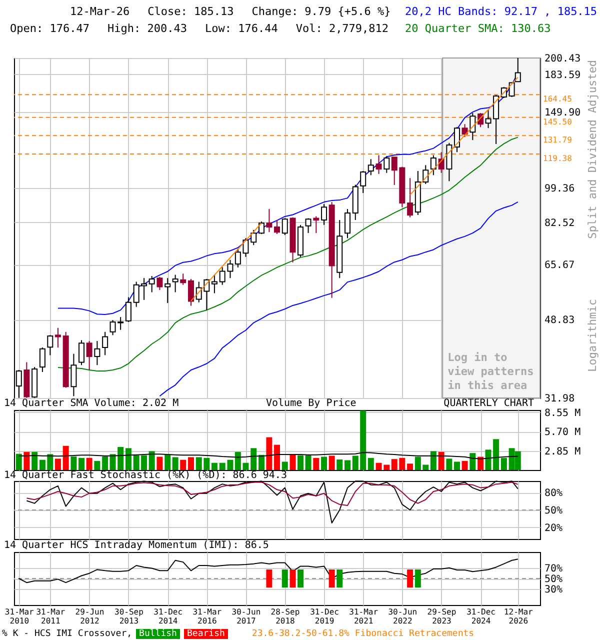  Describe the element at coordinates (562, 452) in the screenshot. I see `y-tick-label: 2.85 M` at that location.